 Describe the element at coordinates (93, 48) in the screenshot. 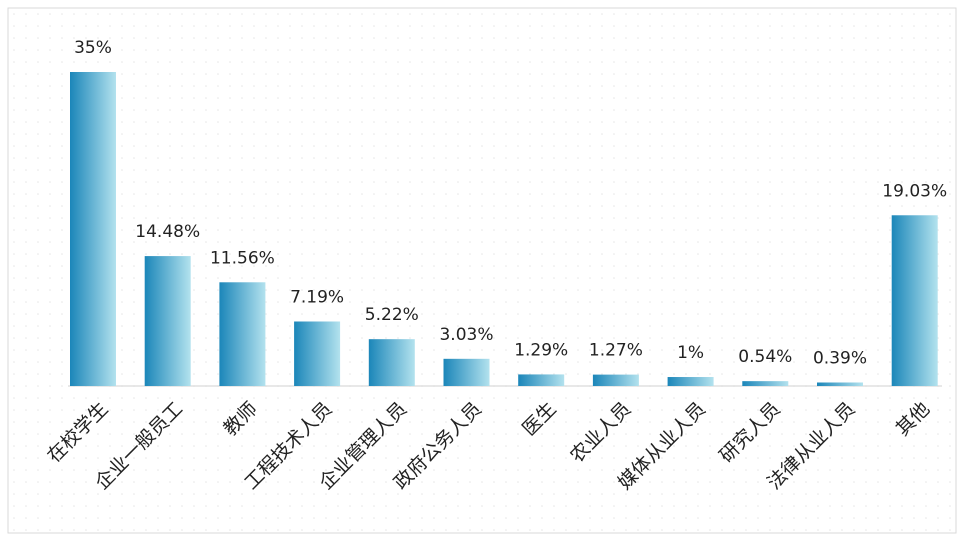

I see `value-label: 35%` at that location.